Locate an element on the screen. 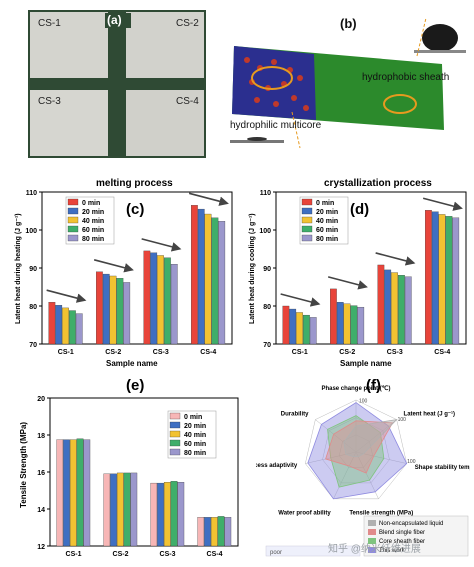  e-xtick-label: CS-3 is located at coordinates (168, 554).